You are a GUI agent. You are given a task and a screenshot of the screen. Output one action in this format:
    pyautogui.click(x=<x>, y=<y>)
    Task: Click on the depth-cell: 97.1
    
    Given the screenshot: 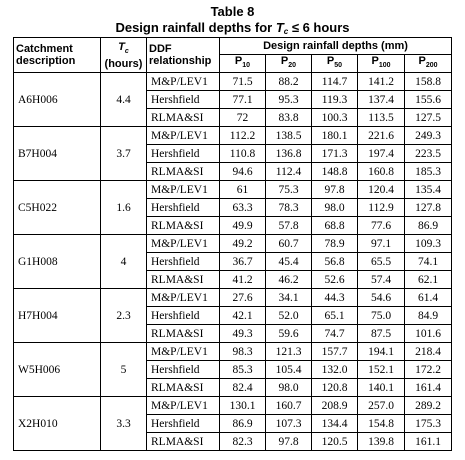 What is the action you would take?
    pyautogui.click(x=381, y=243)
    